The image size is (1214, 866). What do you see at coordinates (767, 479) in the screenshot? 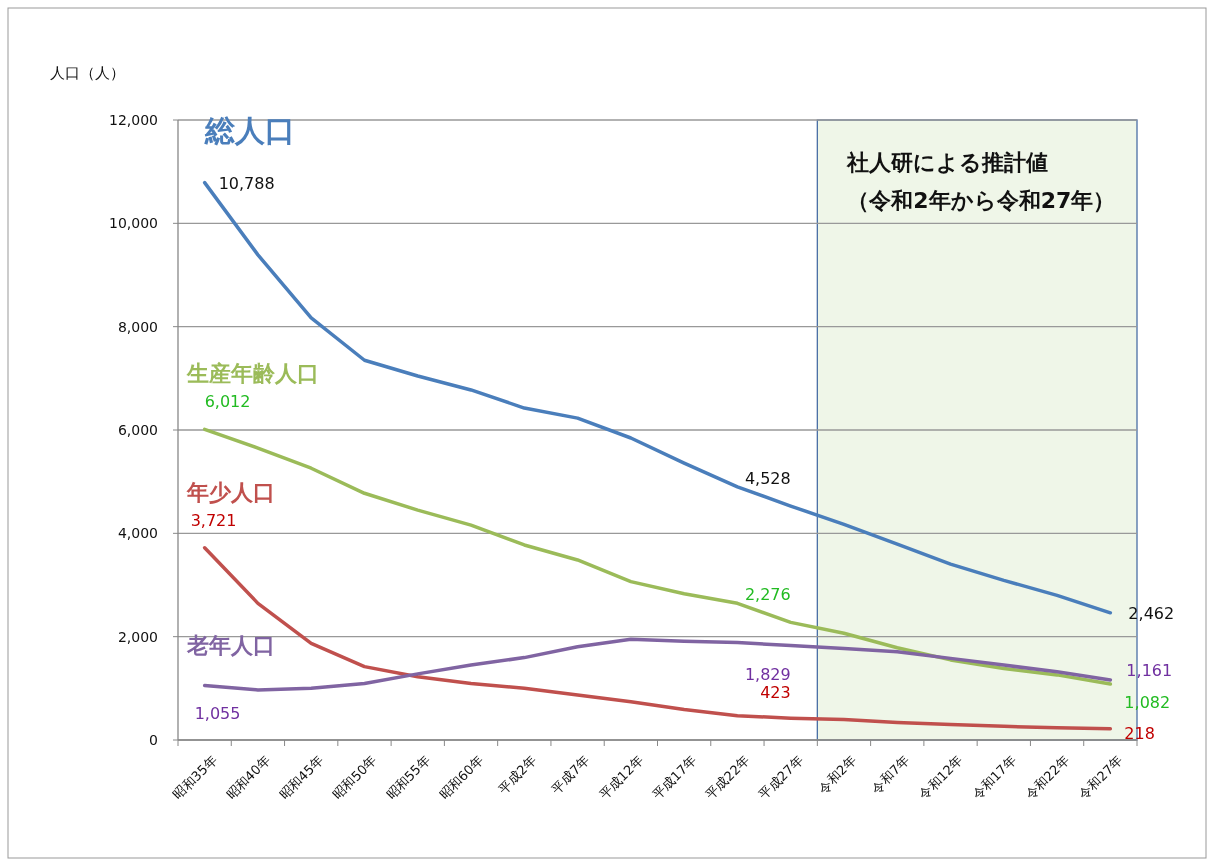
I see `data-label: 4,528` at bounding box center [767, 479].